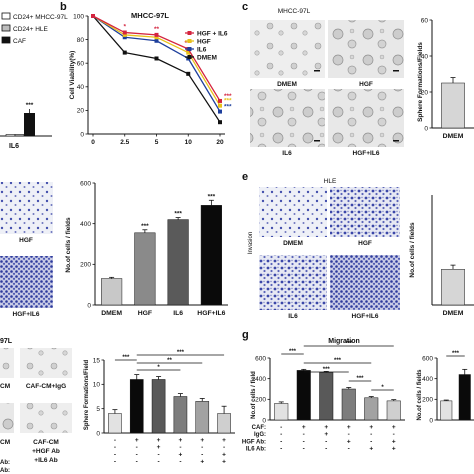  Describe the element at coordinates (87, 395) in the screenshot. I see `panel-f-y-label: Sphere Formations/Field` at that location.